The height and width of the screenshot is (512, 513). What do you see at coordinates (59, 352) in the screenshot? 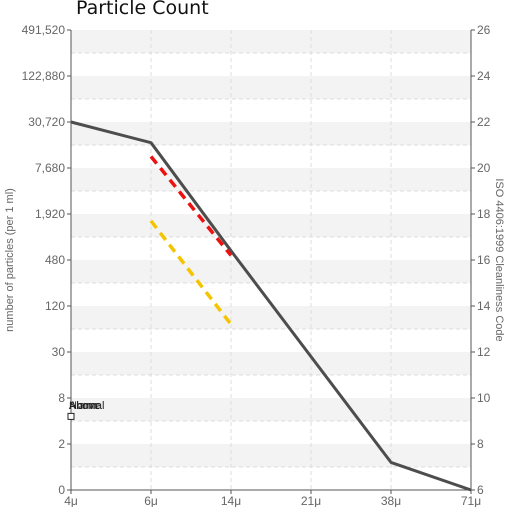
I see `y-tick-label: 30` at bounding box center [59, 352].